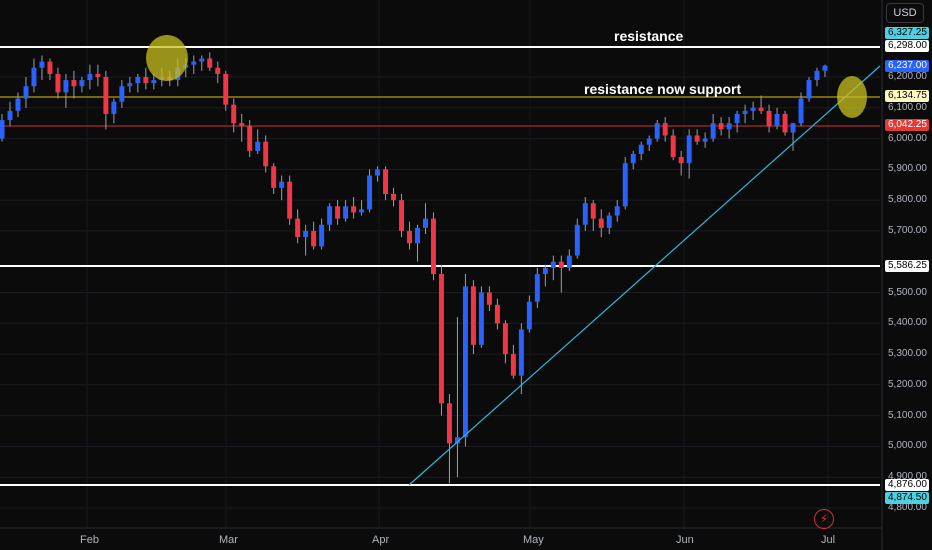 Image resolution: width=932 pixels, height=550 pixels. I want to click on price-tick: 6,100.00, so click(907, 107).